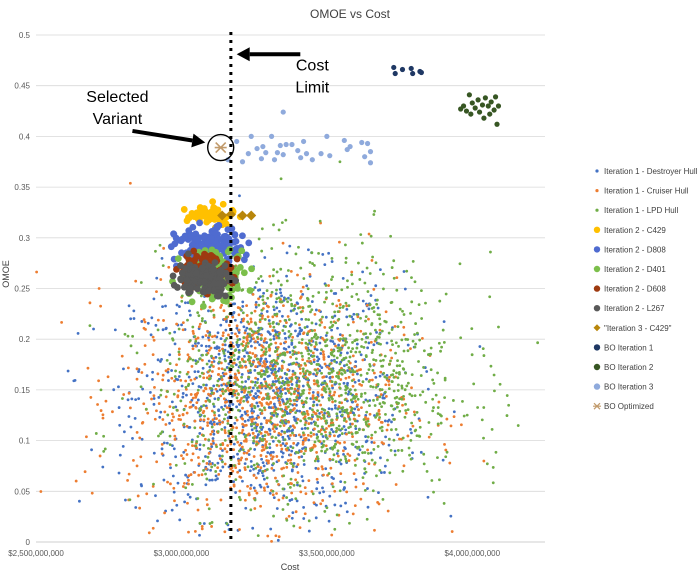 The height and width of the screenshot is (573, 700). What do you see at coordinates (635, 230) in the screenshot?
I see `legend-label: Iteration 2 - C429` at bounding box center [635, 230].